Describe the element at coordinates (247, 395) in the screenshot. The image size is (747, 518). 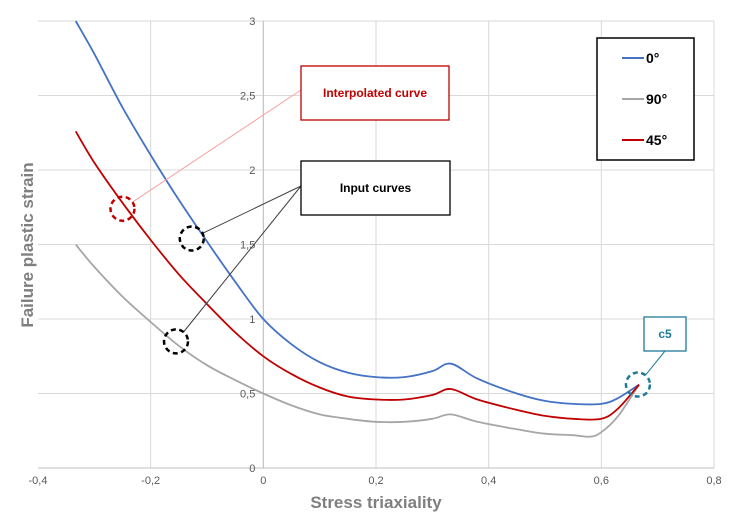
I see `y-tick-label: 0,5` at that location.